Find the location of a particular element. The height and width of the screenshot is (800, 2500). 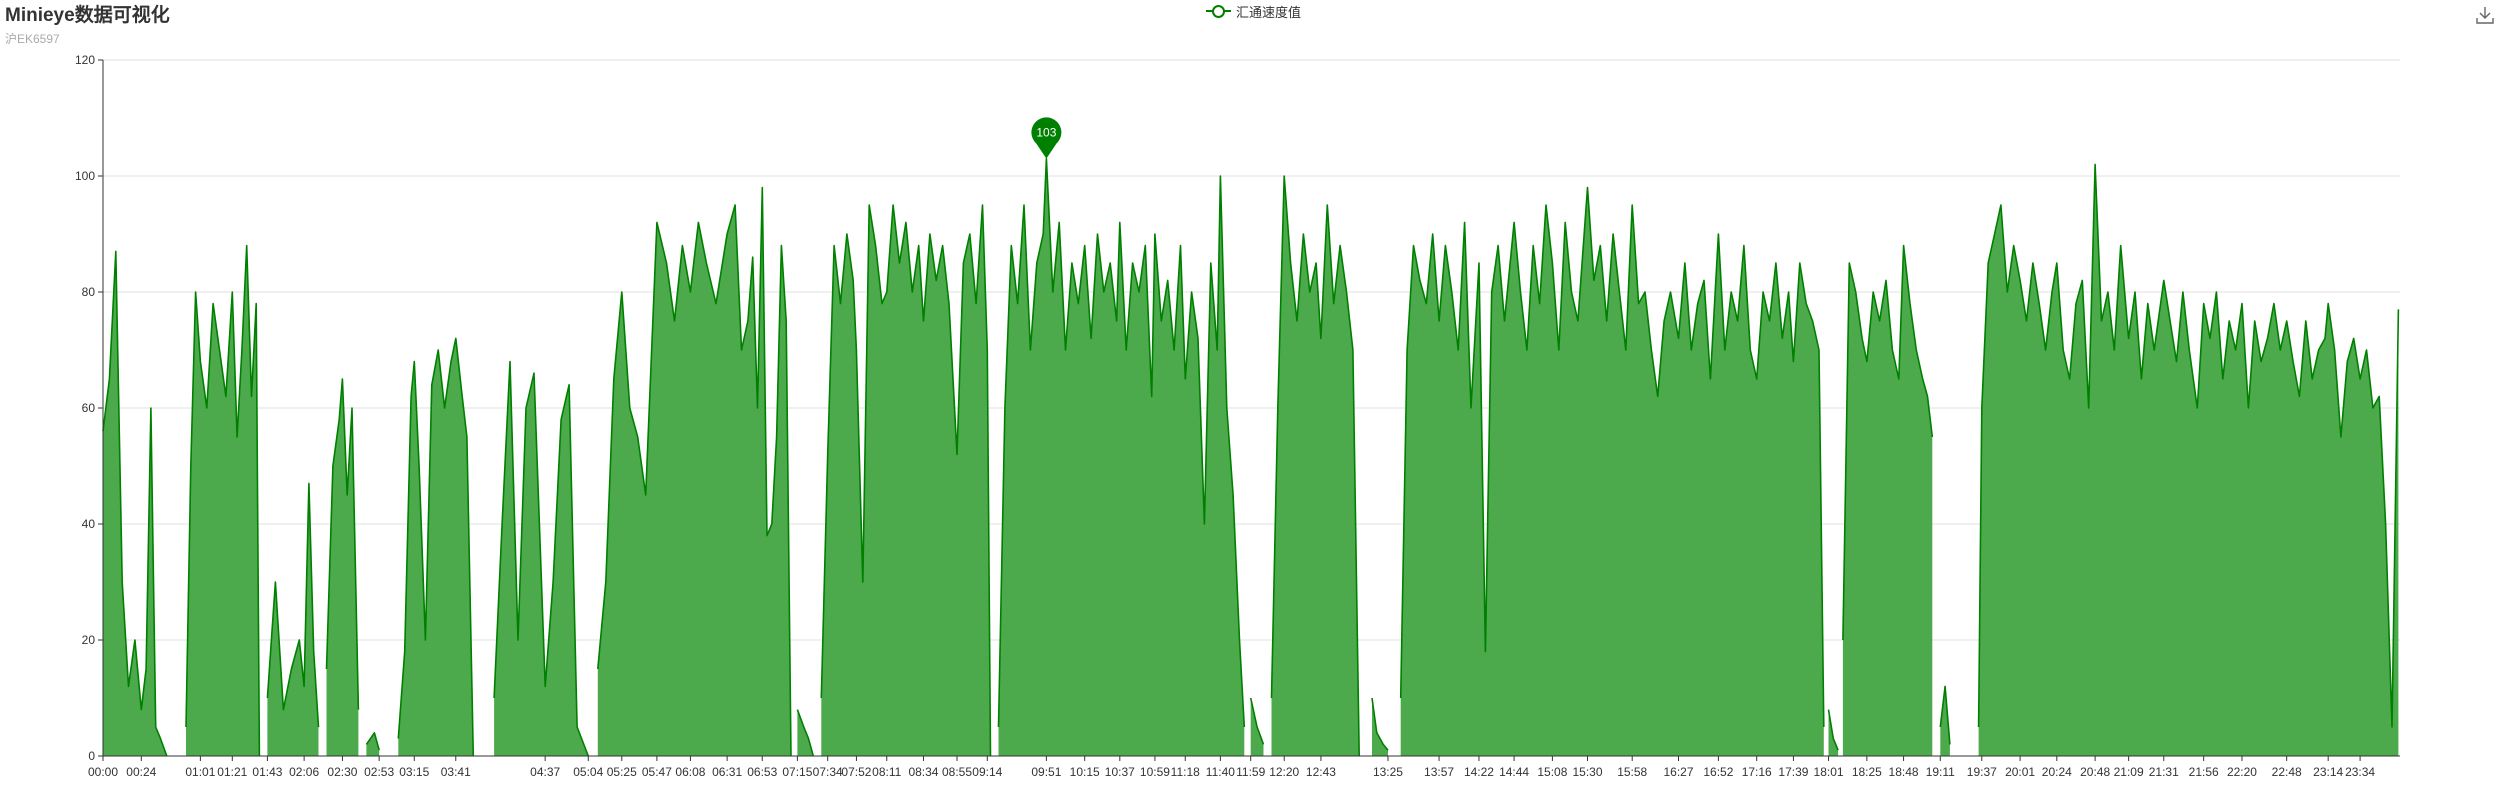

x-tick-label: 21:09 is located at coordinates (2129, 772).